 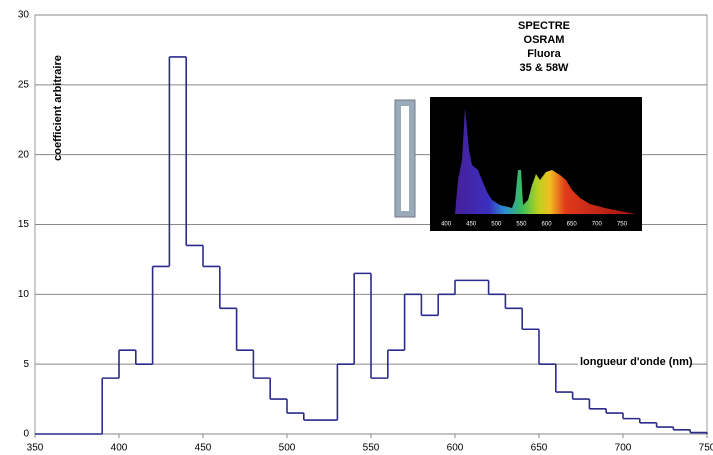 I want to click on inset-tick-label: 550, so click(x=521, y=225).